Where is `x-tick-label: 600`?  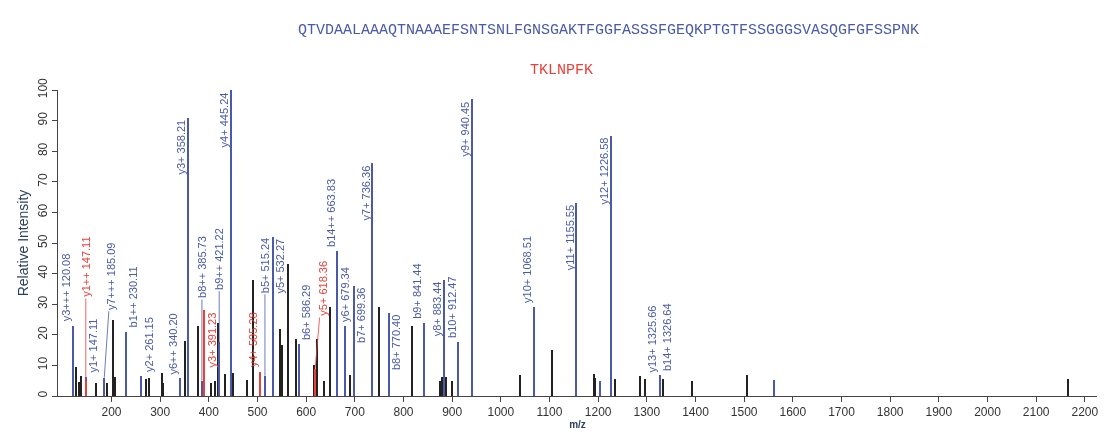 x-tick-label: 600 is located at coordinates (306, 412).